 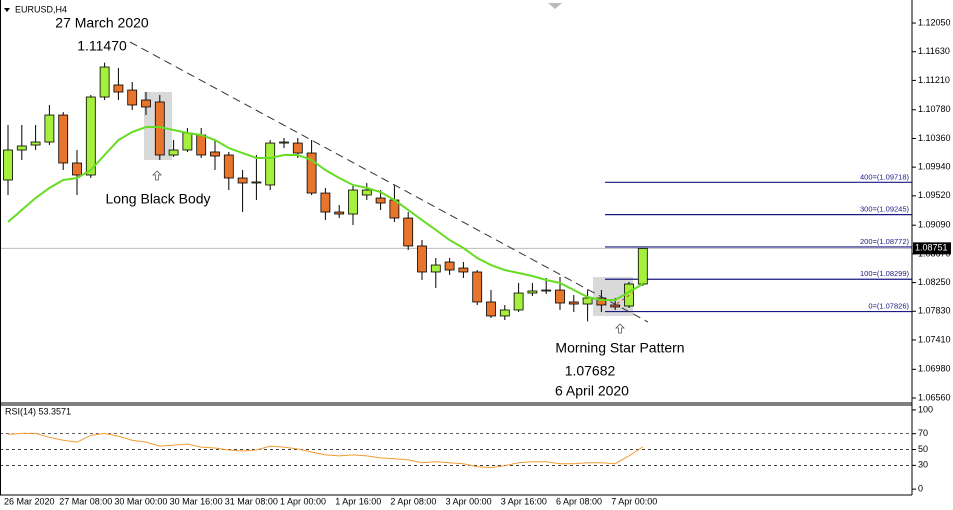 What do you see at coordinates (251, 501) in the screenshot?
I see `x-tick-label: 31 Mar 08:00` at bounding box center [251, 501].